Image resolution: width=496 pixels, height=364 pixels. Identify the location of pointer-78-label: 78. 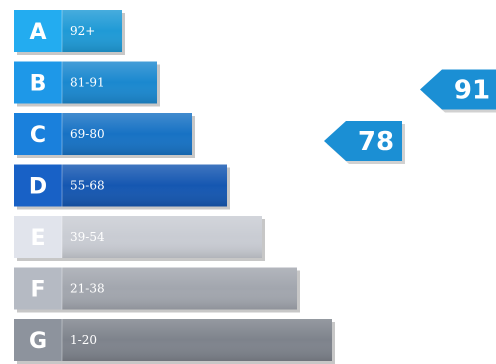
(376, 142).